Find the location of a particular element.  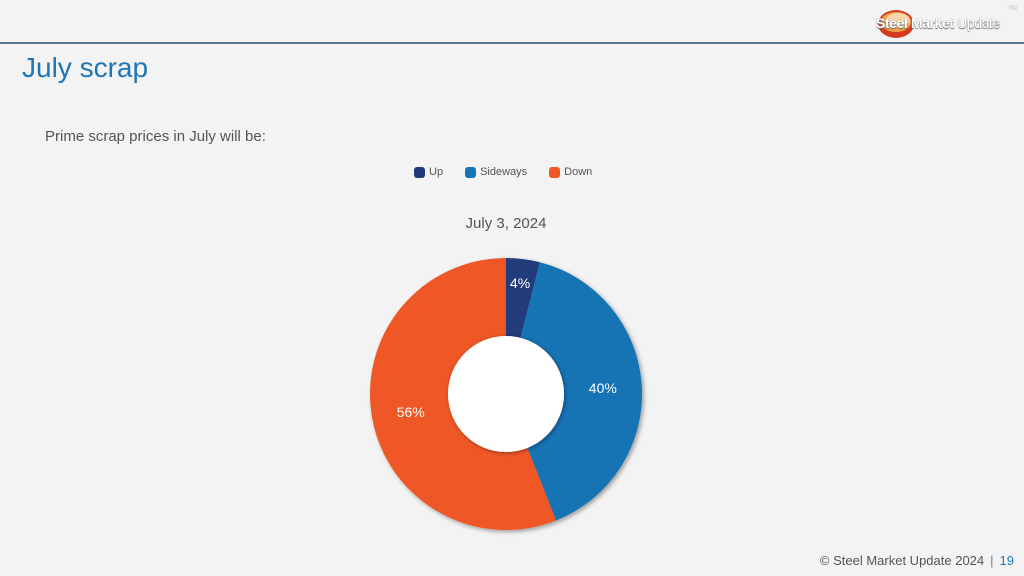

chart-legend: Up Sideways Down is located at coordinates (514, 172).